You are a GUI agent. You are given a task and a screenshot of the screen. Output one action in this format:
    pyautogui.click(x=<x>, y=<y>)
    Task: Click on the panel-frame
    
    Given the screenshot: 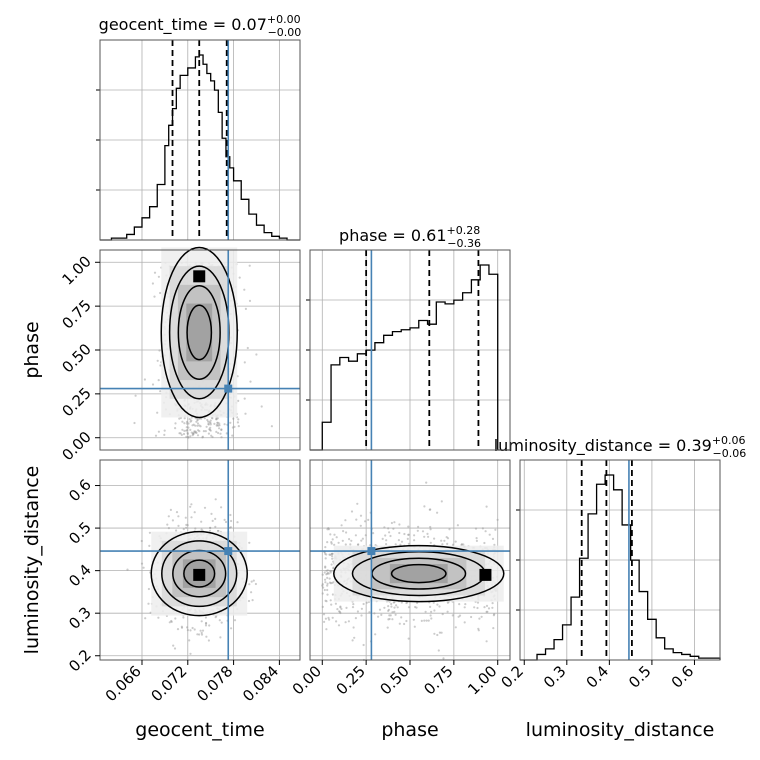 What is the action you would take?
    pyautogui.click(x=200, y=140)
    